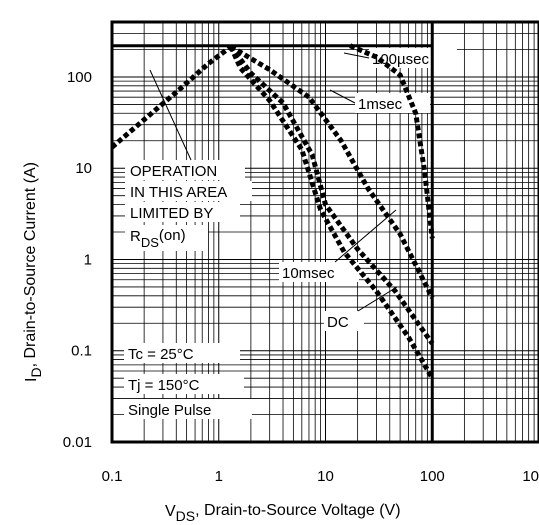 Image resolution: width=539 pixels, height=525 pixels. Describe the element at coordinates (171, 213) in the screenshot. I see `operation-line-3: LIMITED BY` at that location.